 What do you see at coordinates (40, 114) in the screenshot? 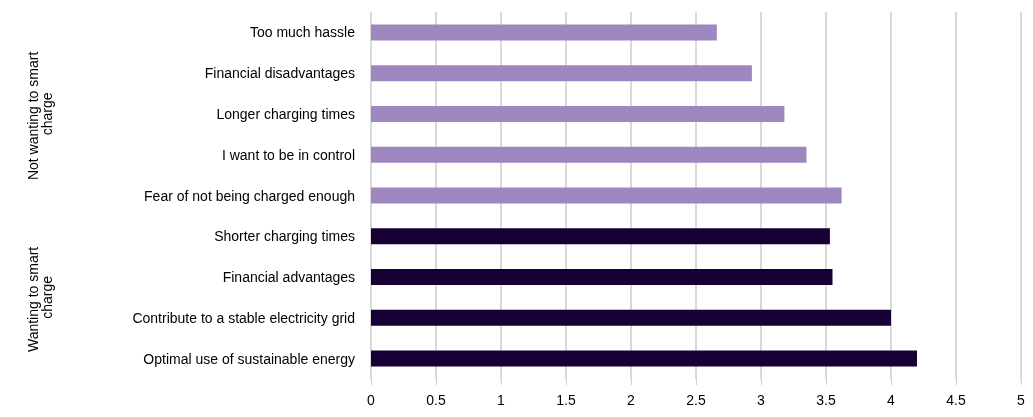
I see `text: Not wanting to smart charge` at bounding box center [40, 114].